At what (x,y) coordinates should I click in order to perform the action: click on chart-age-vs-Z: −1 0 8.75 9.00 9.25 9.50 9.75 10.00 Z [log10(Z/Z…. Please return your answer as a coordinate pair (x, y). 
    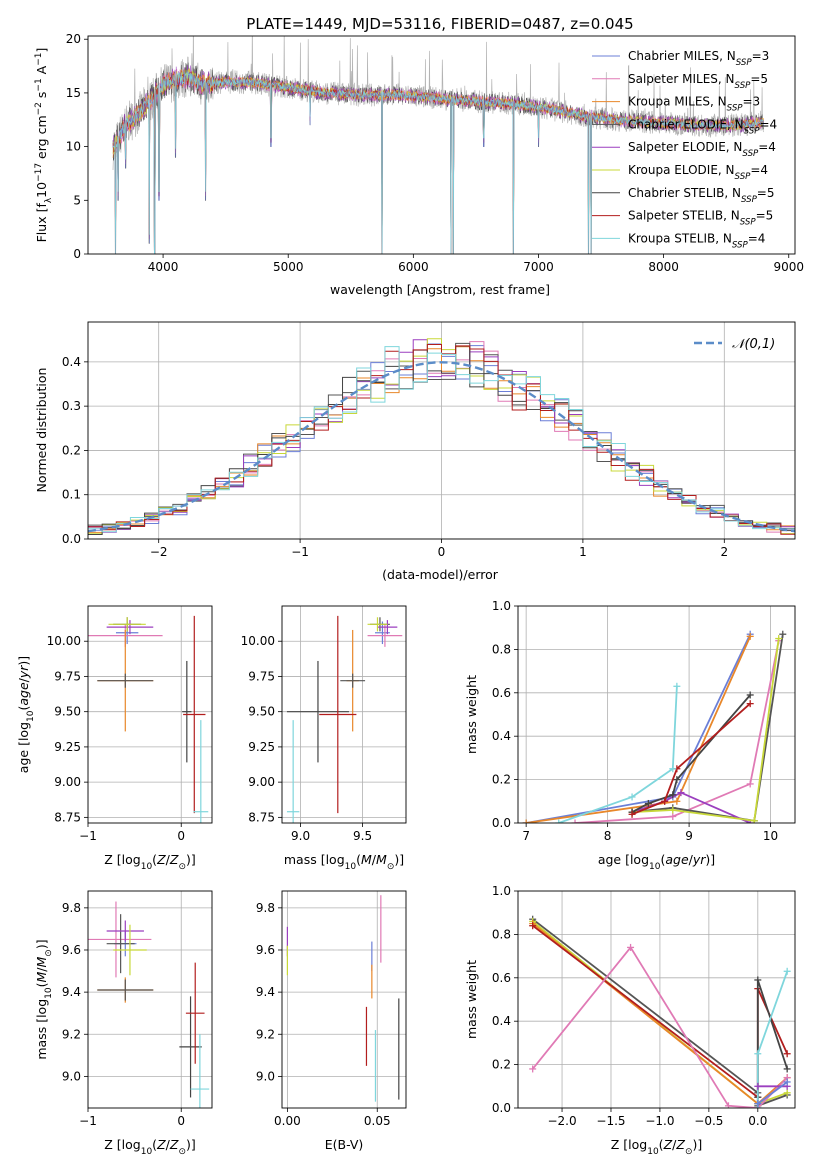
    Looking at the image, I should click on (114, 738).